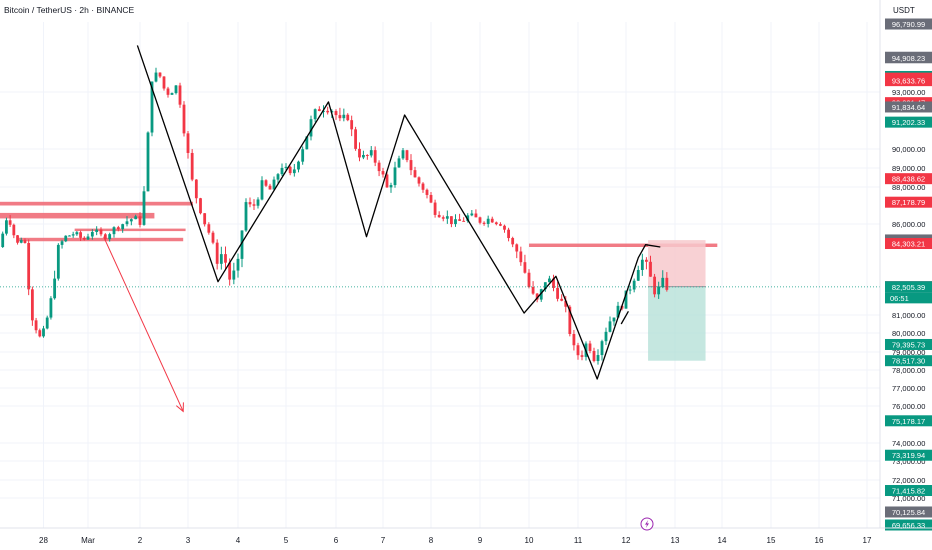 The width and height of the screenshot is (932, 550). I want to click on time-tick-label: 13, so click(675, 540).